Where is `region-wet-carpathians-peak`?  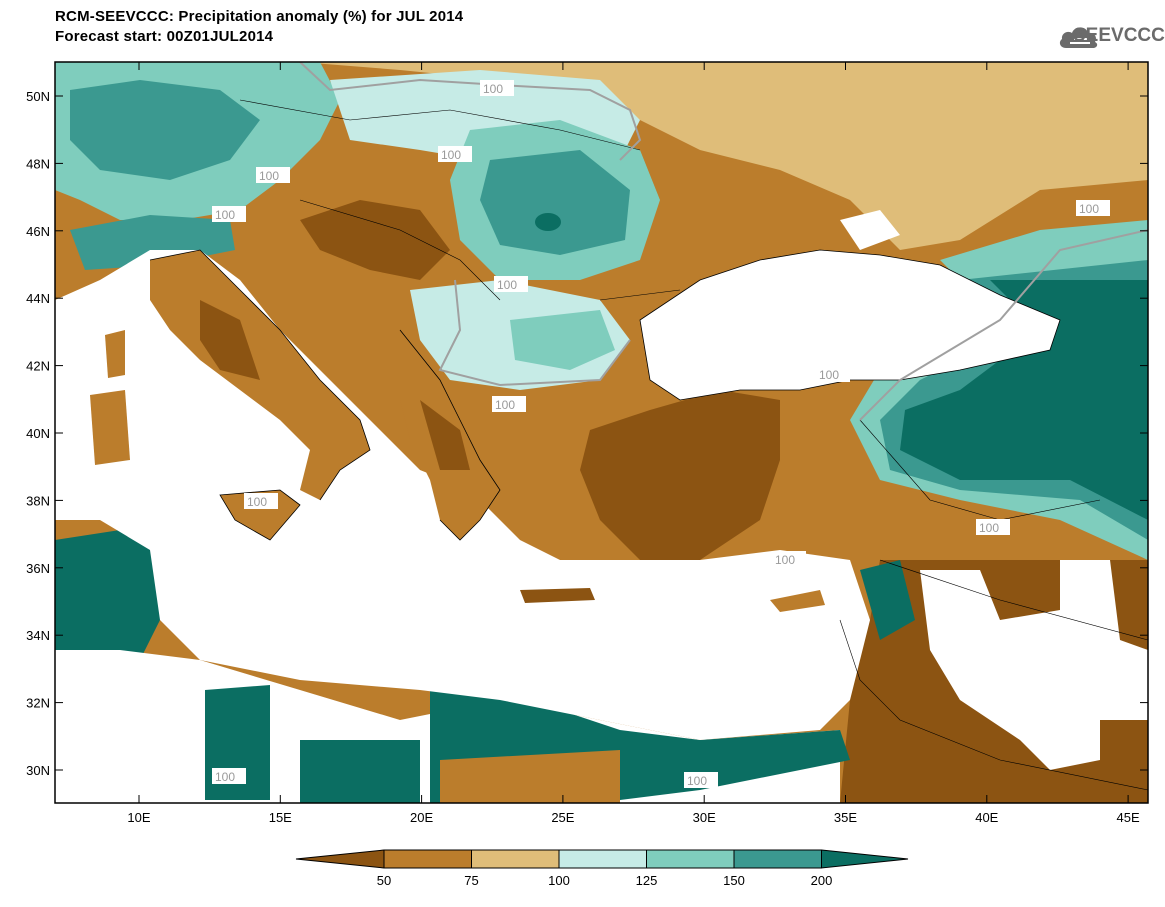
region-wet-carpathians-peak is located at coordinates (548, 222).